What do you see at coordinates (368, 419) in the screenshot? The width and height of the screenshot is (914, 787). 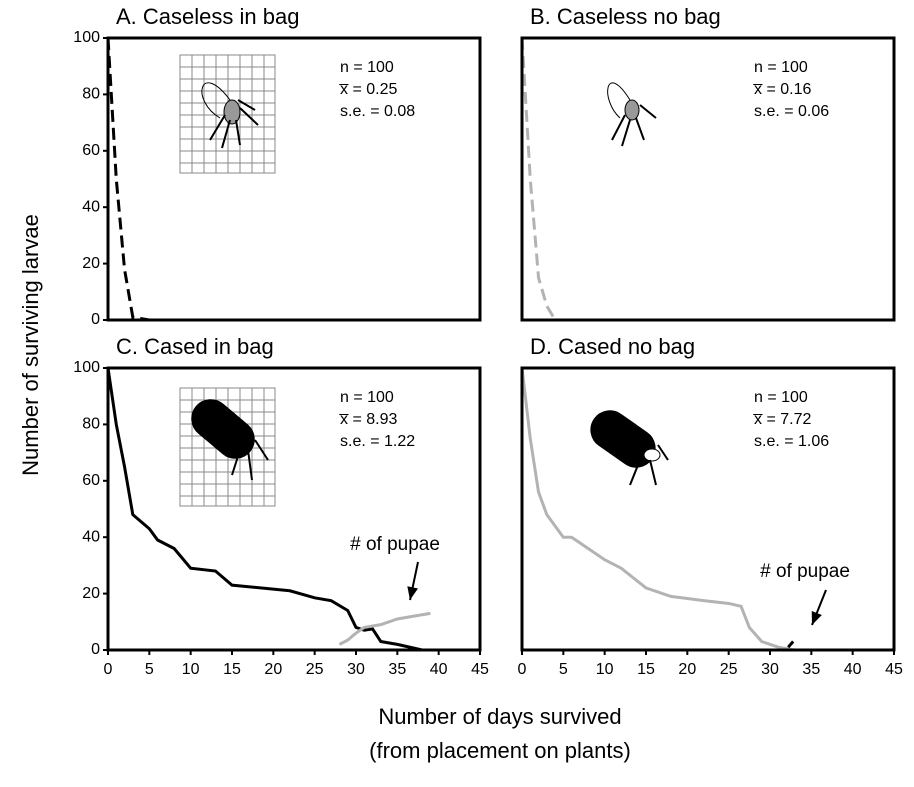 I see `annotation: x̅ = 8.93` at bounding box center [368, 419].